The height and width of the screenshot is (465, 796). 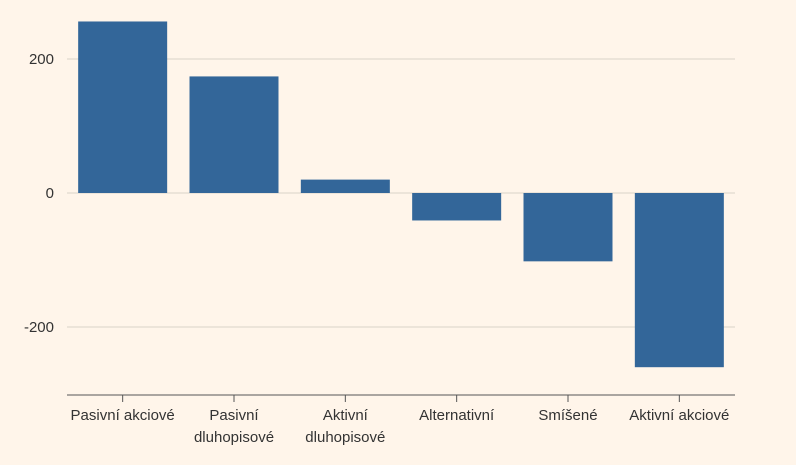 I want to click on category-label: Pasivní, so click(x=234, y=415).